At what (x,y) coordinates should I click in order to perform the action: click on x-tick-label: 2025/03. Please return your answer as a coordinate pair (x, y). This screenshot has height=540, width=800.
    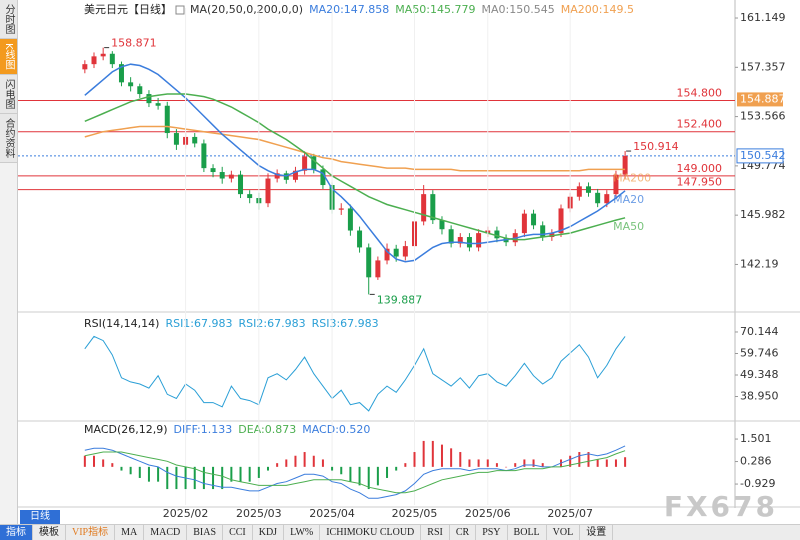
    Looking at the image, I should click on (259, 513).